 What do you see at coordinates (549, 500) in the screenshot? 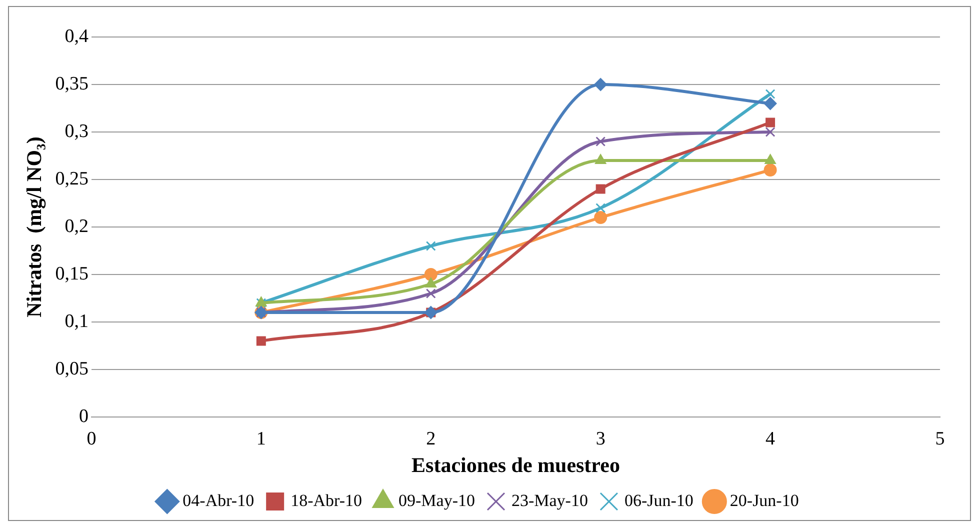
I see `legend-label: 23-May-10` at bounding box center [549, 500].